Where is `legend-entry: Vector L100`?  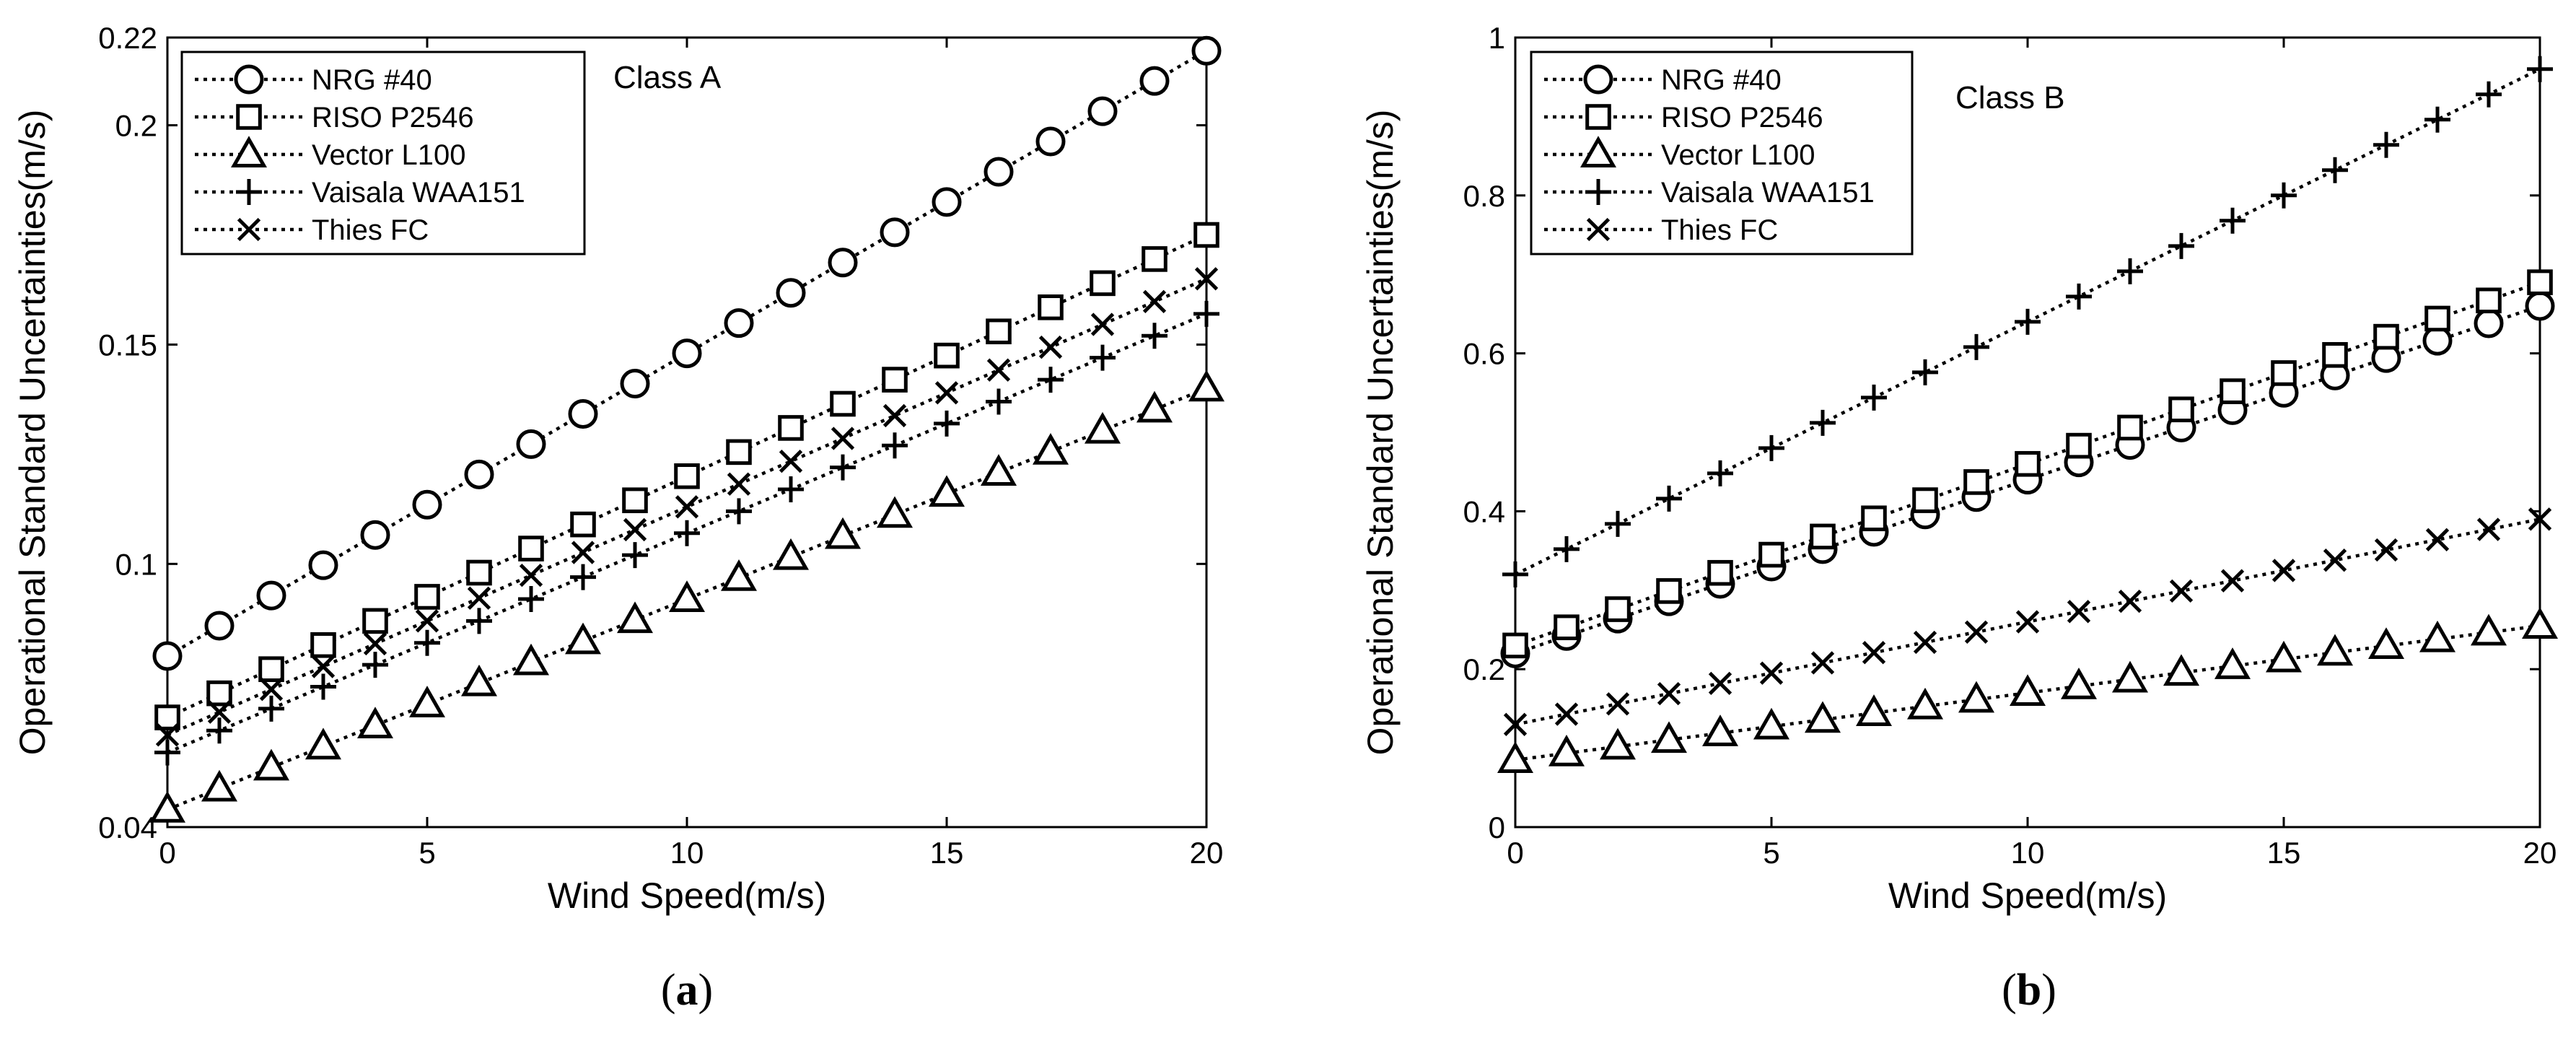 legend-entry: Vector L100 is located at coordinates (1738, 155).